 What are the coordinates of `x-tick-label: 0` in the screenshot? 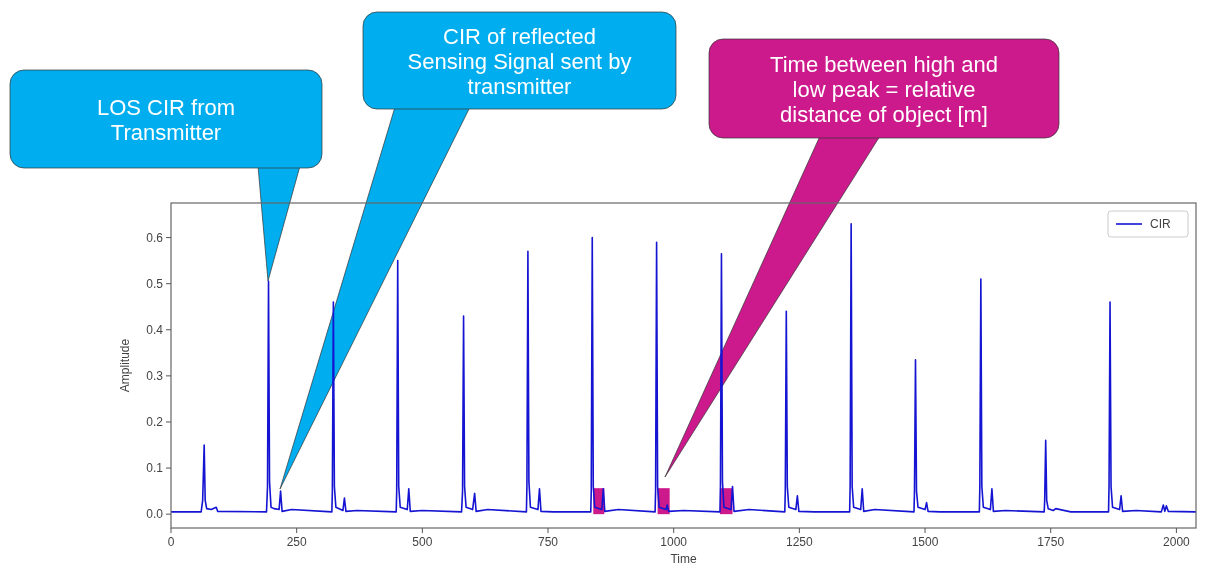 It's located at (171, 542).